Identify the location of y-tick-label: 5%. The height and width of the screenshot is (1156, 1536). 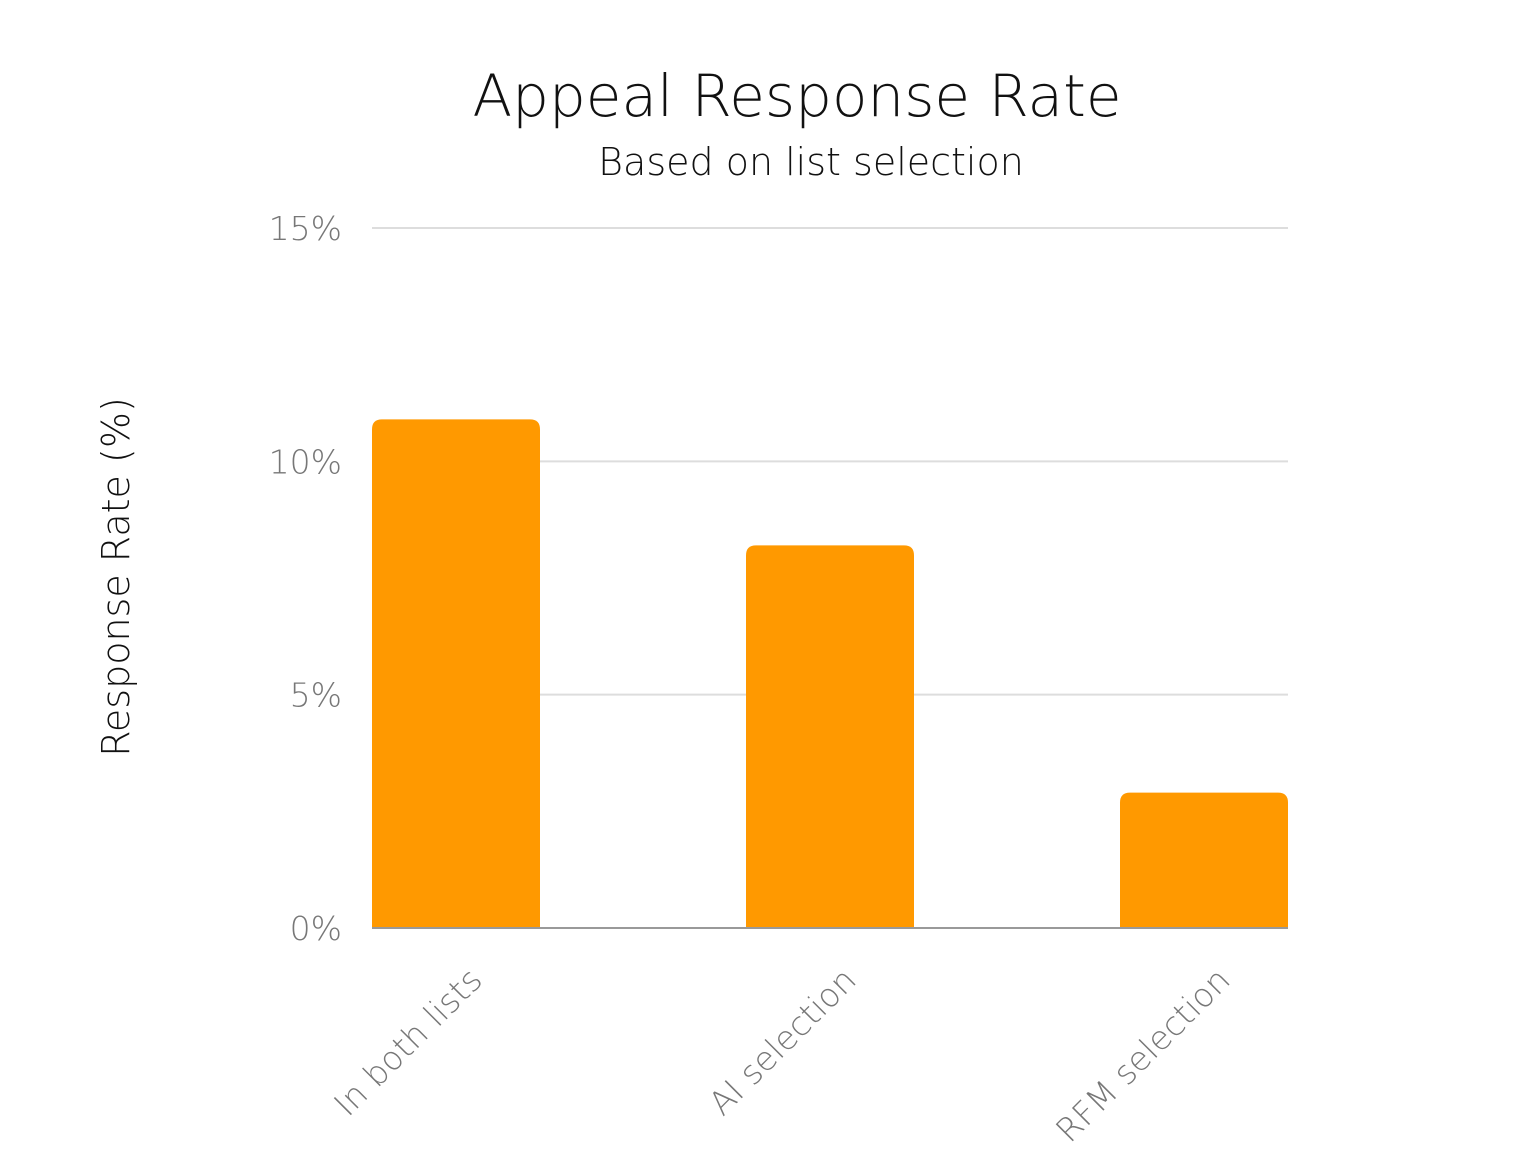
(316, 695).